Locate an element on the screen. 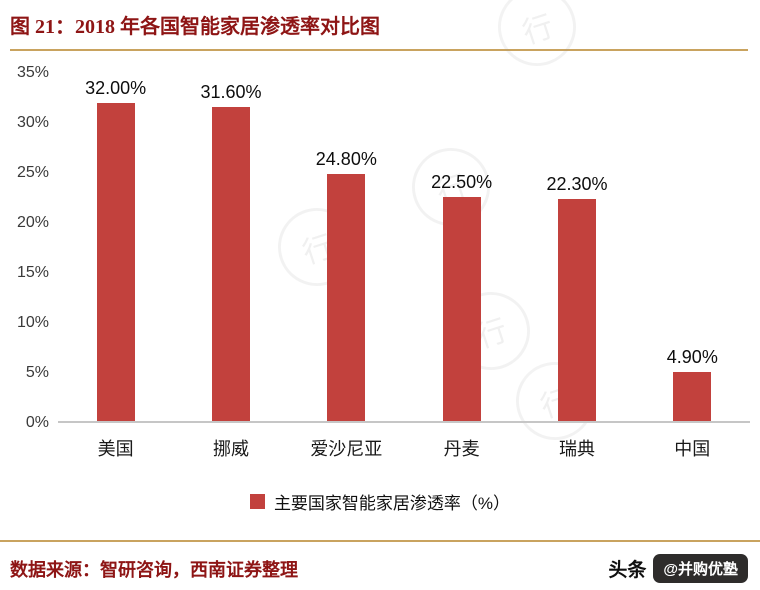 The height and width of the screenshot is (590, 760). legend-swatch is located at coordinates (257, 501).